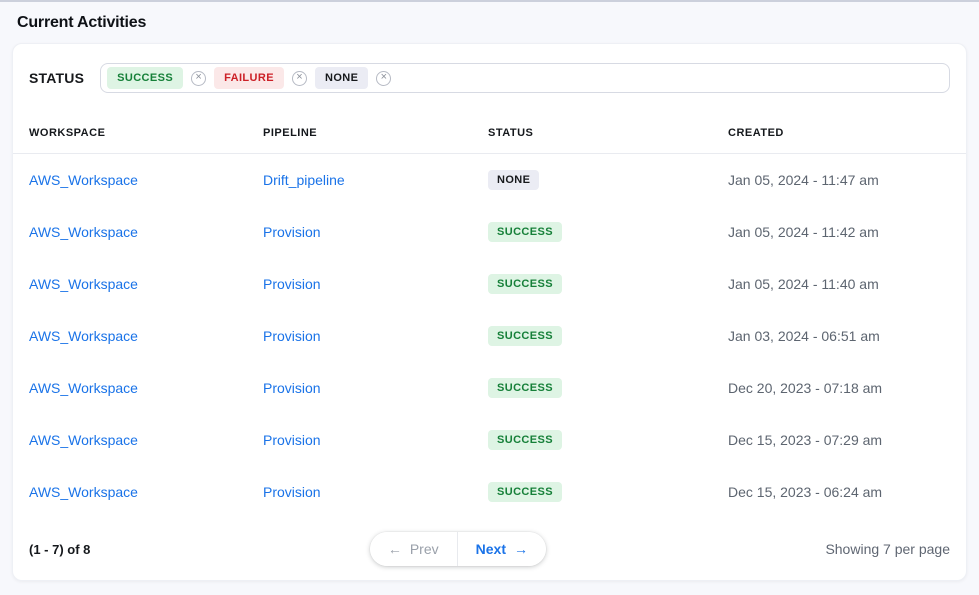 Image resolution: width=979 pixels, height=595 pixels. What do you see at coordinates (424, 549) in the screenshot?
I see `prev-button-label: Prev` at bounding box center [424, 549].